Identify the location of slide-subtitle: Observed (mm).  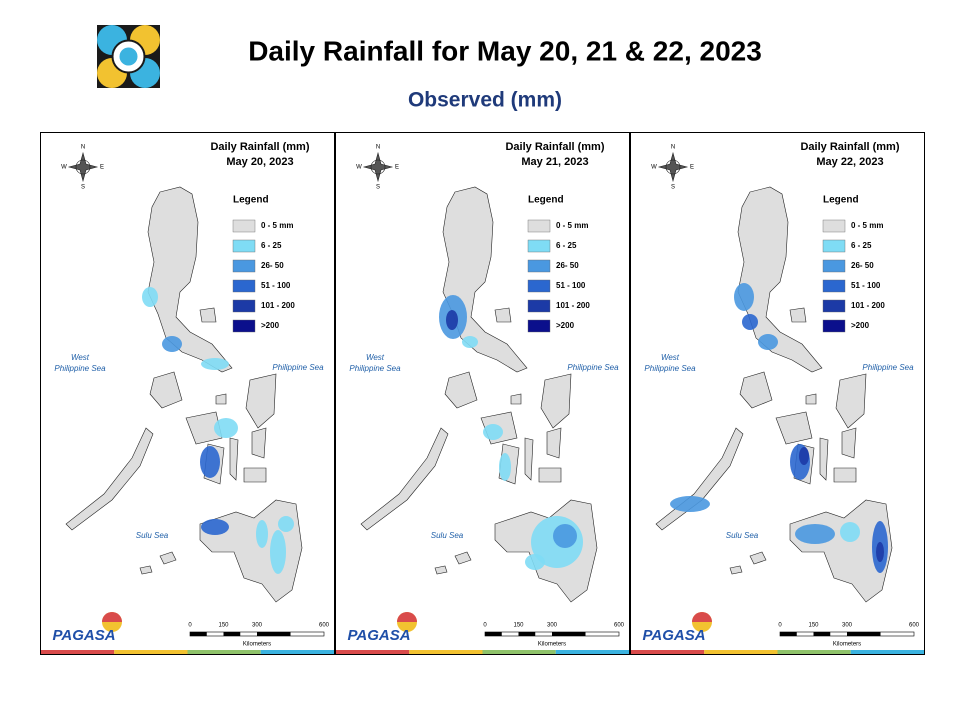
(485, 100).